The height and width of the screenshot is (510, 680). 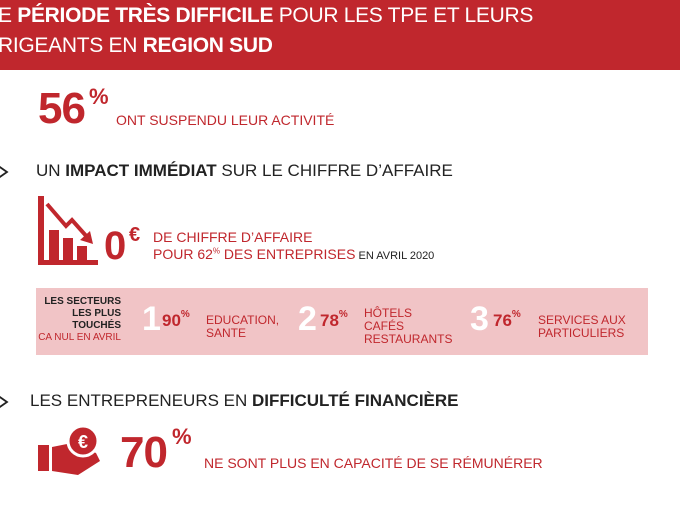 I want to click on stat-70-value: 70, so click(x=144, y=452).